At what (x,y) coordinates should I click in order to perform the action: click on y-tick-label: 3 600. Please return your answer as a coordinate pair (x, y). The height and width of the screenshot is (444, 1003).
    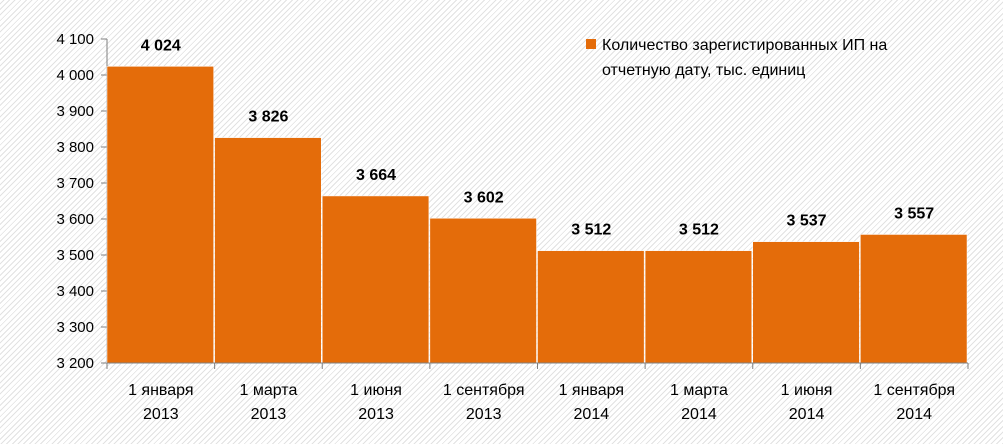
    Looking at the image, I should click on (75, 219).